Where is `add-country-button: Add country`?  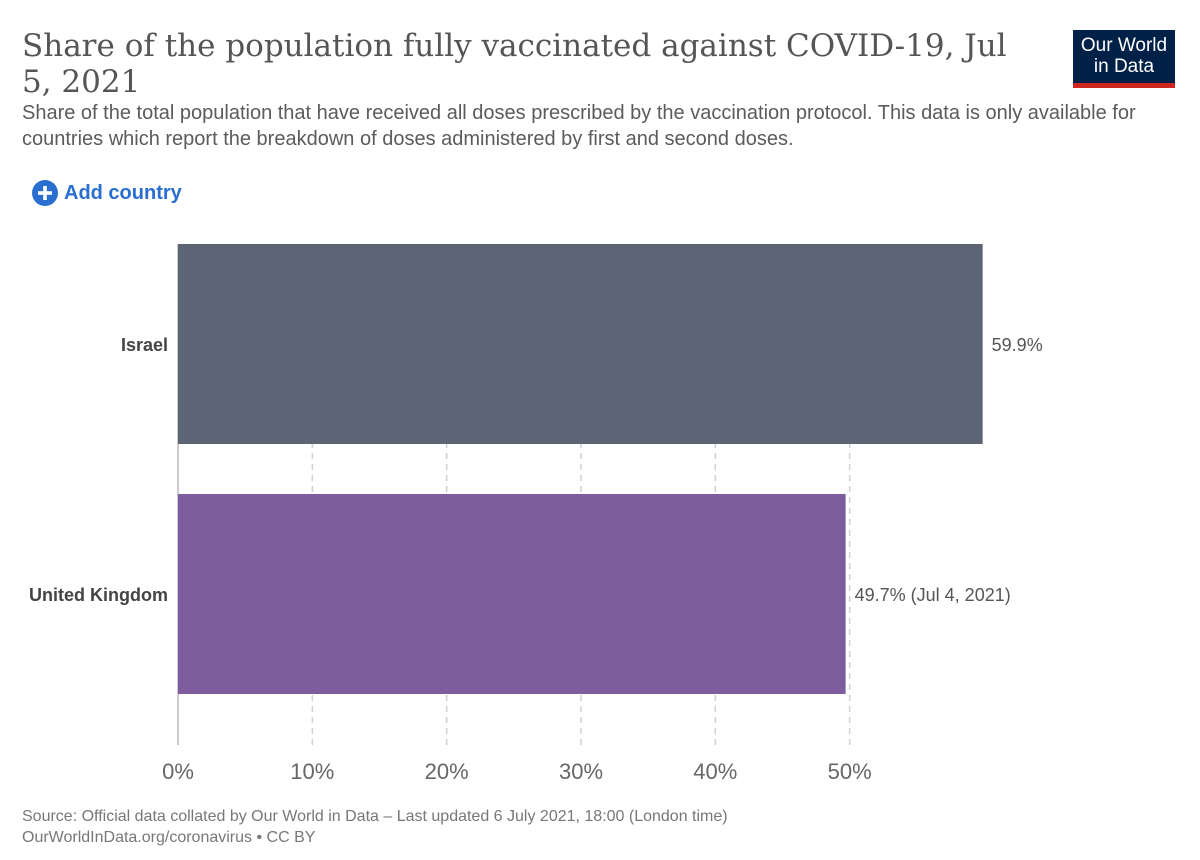
add-country-button: Add country is located at coordinates (107, 193).